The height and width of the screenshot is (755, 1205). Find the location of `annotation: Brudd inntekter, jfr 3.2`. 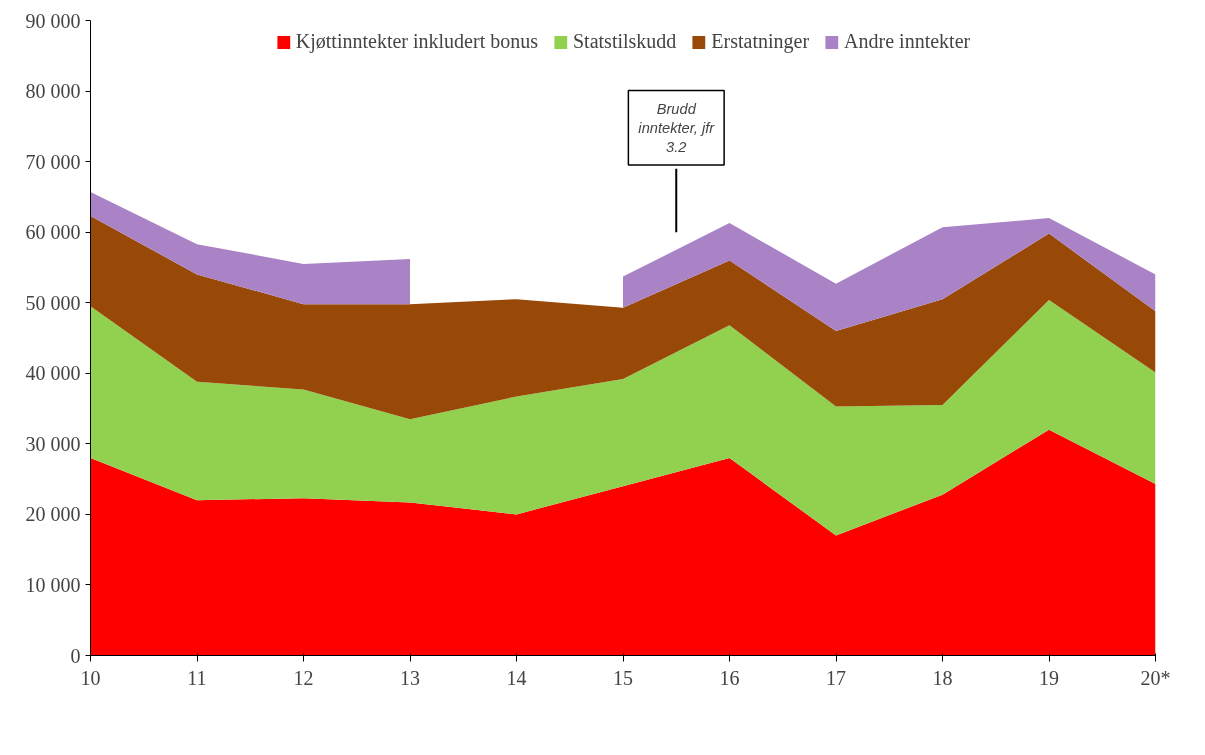

annotation: Brudd inntekter, jfr 3.2 is located at coordinates (677, 127).